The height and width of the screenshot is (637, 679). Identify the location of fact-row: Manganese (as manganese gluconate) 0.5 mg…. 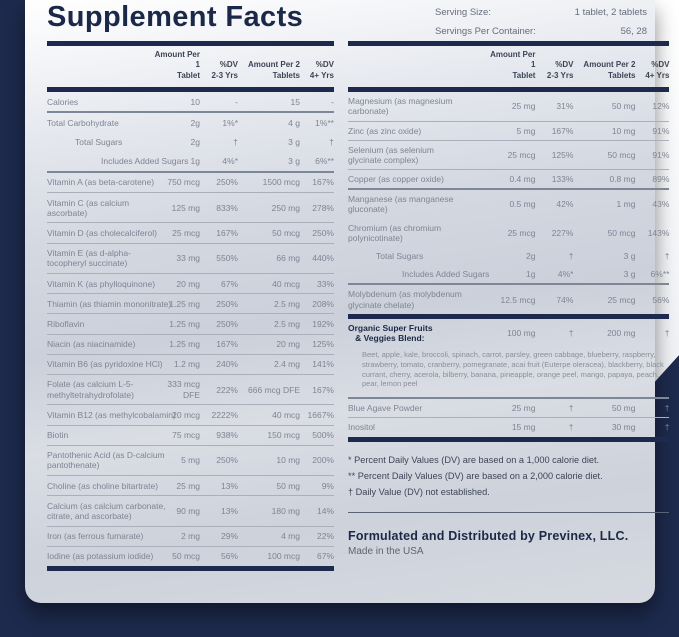
(508, 204).